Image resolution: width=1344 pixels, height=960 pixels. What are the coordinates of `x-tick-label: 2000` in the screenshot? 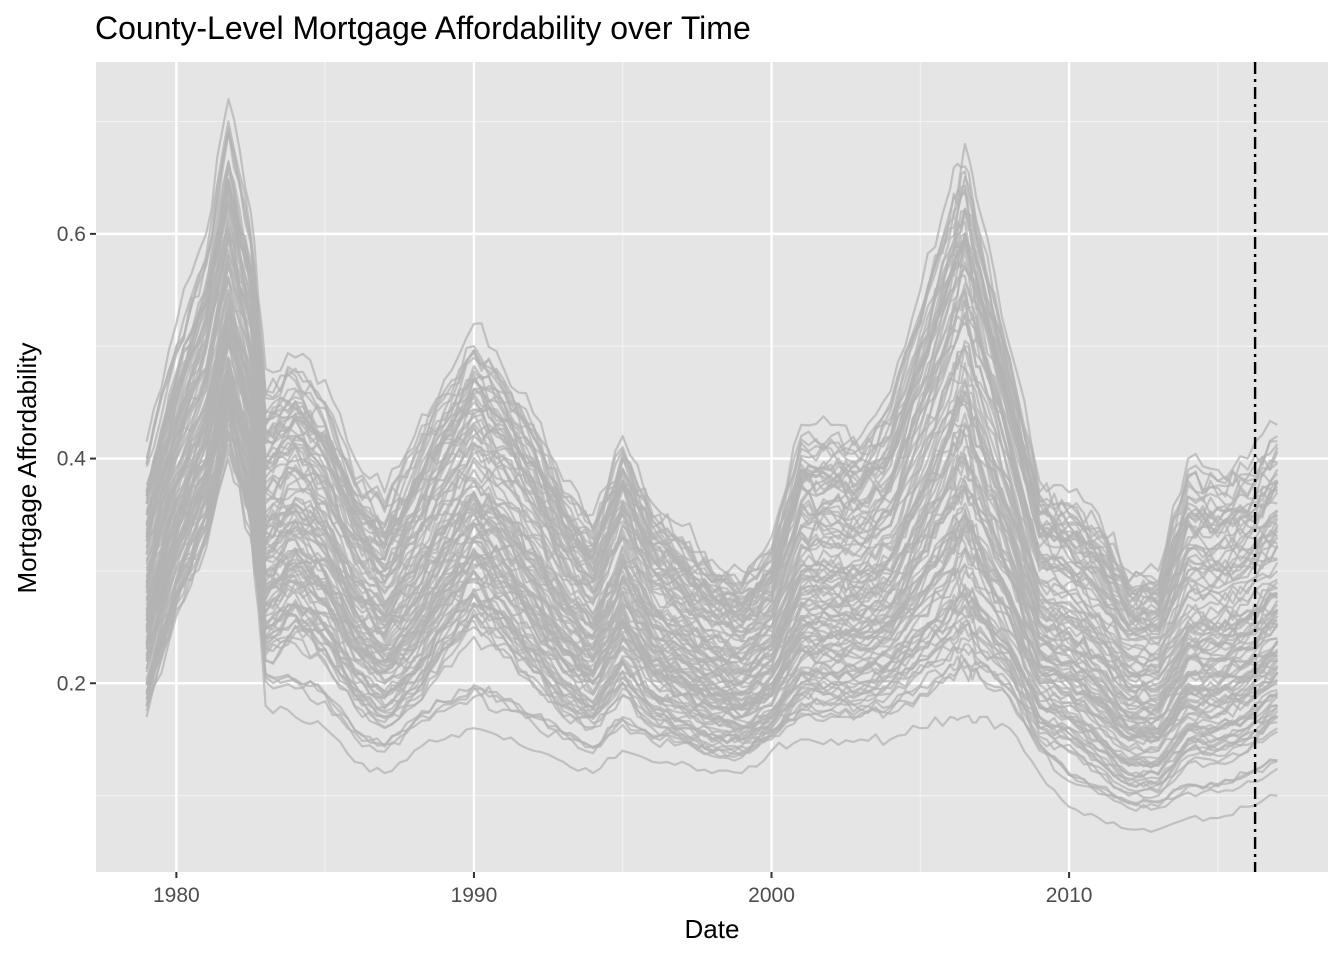 It's located at (771, 895).